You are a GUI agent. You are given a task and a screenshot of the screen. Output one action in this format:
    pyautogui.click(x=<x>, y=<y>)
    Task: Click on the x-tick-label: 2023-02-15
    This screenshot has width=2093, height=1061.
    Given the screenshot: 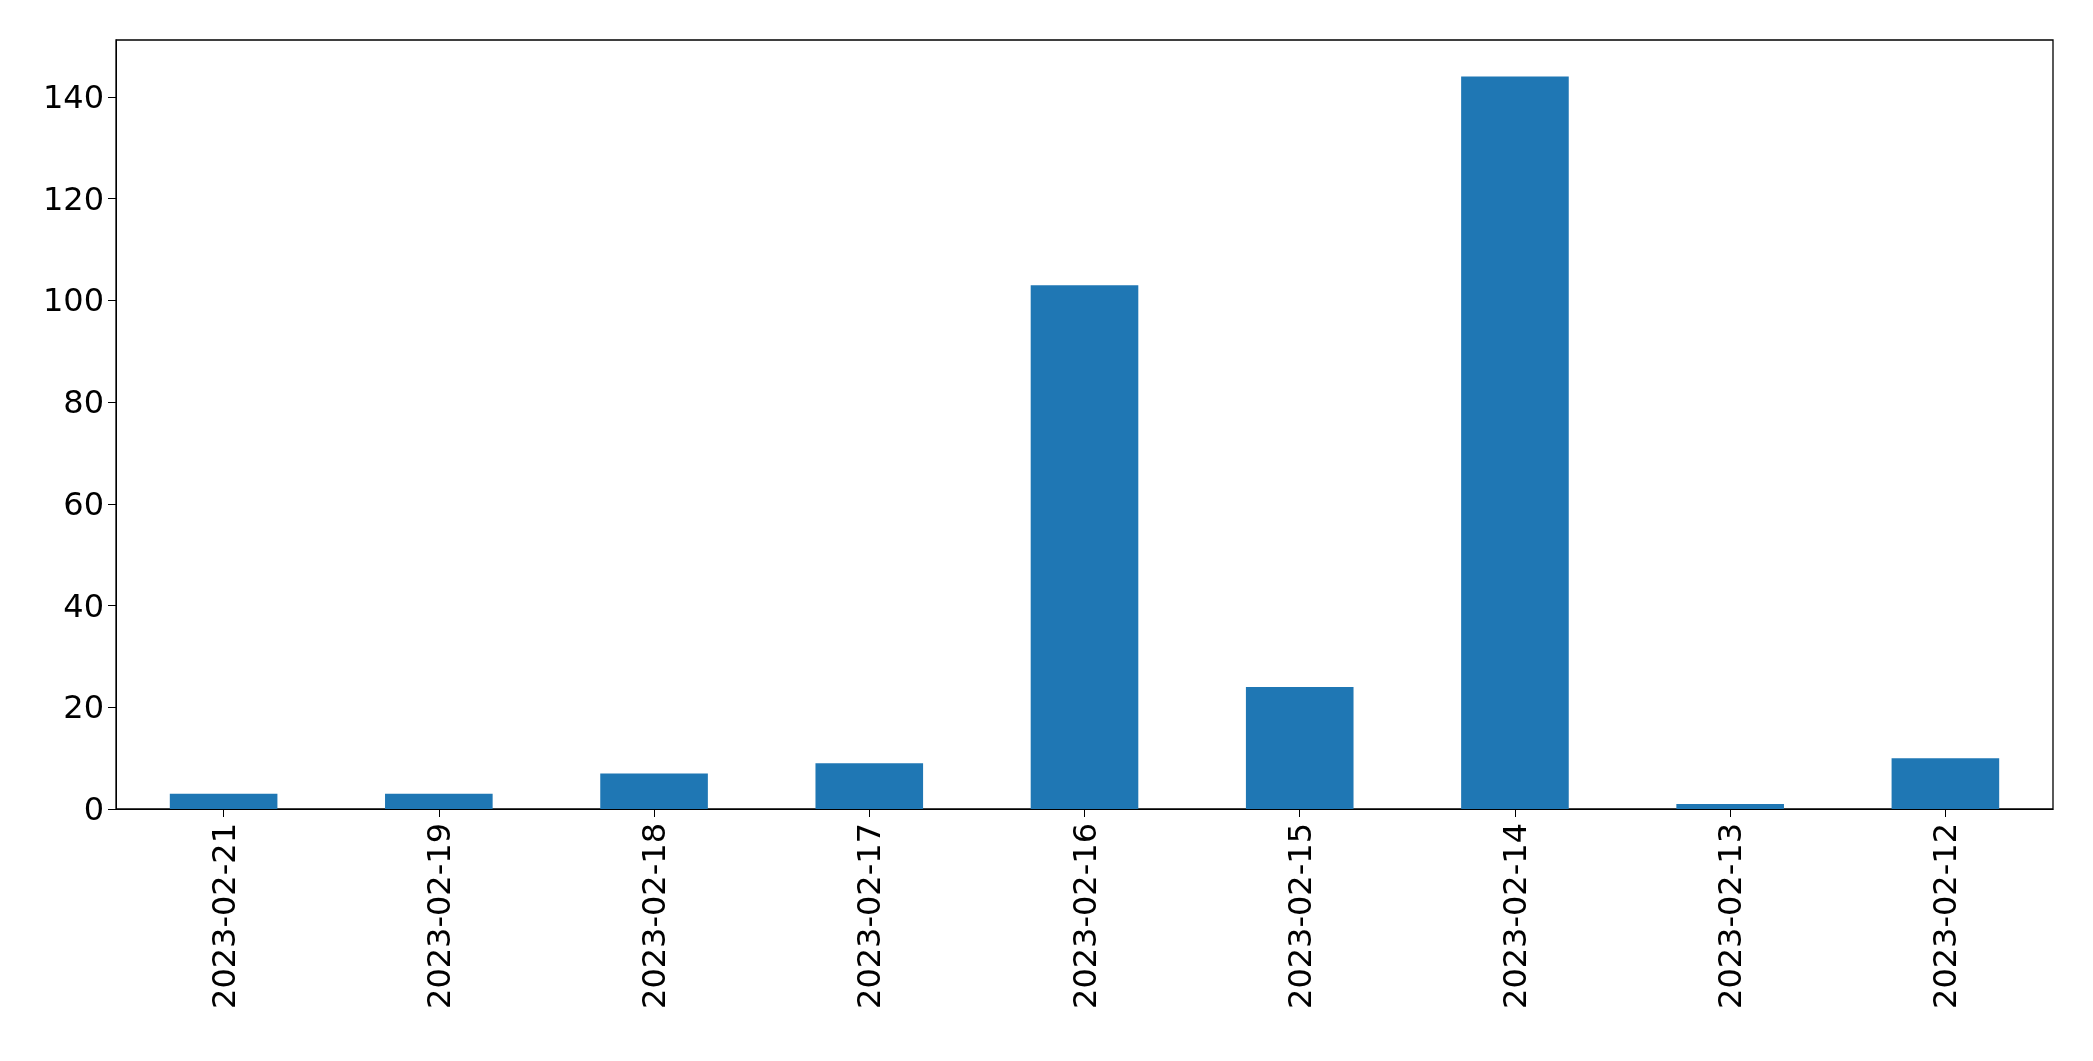 What is the action you would take?
    pyautogui.click(x=1299, y=916)
    